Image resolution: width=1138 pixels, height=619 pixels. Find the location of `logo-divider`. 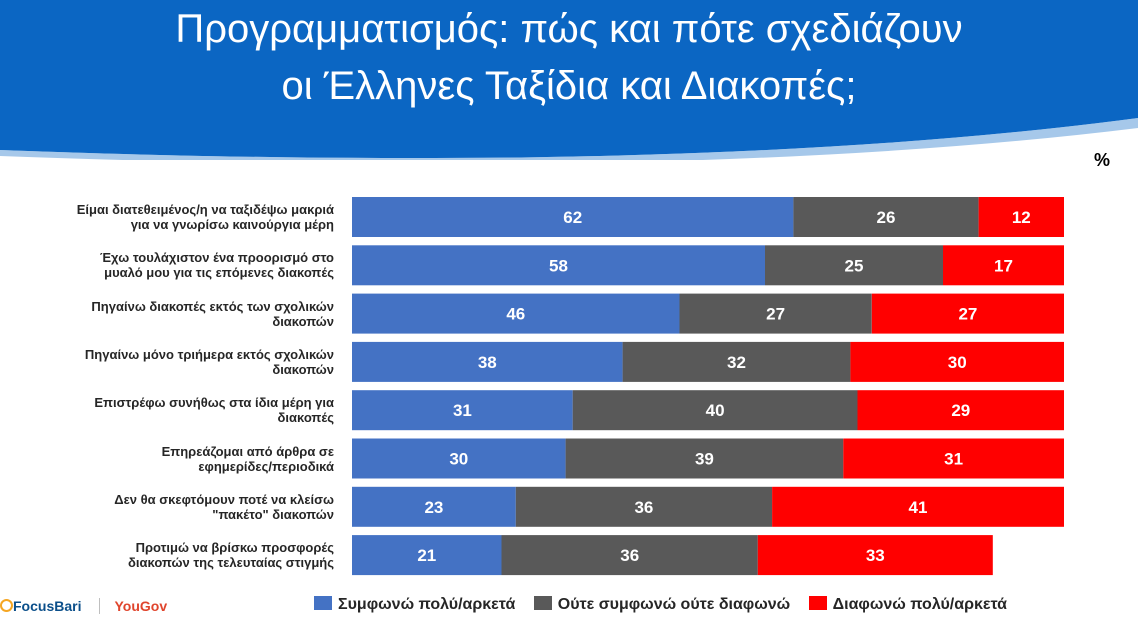

logo-divider is located at coordinates (100, 606).